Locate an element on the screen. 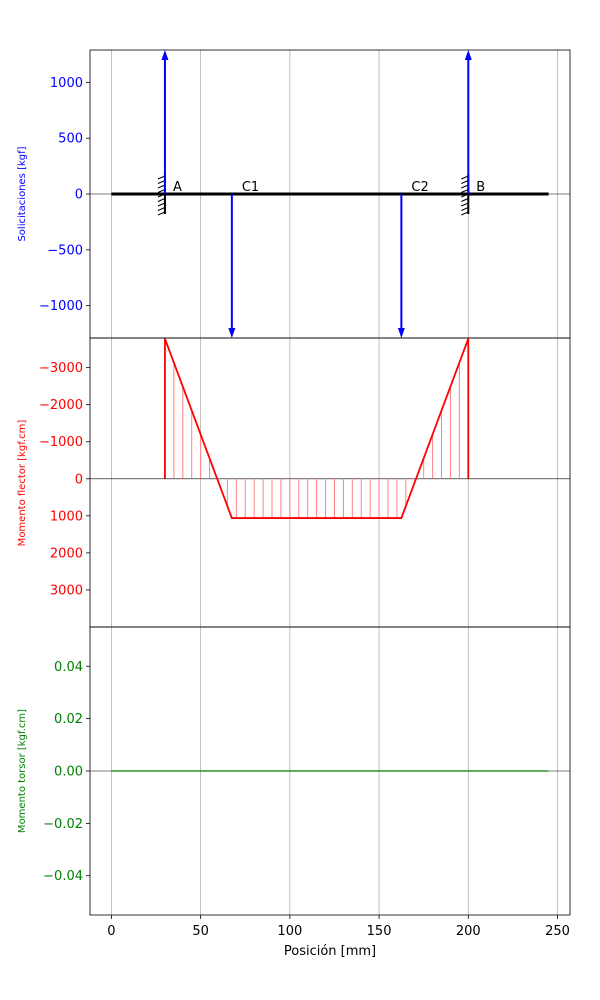  y-tick-label-5: 2000 is located at coordinates (66, 553).